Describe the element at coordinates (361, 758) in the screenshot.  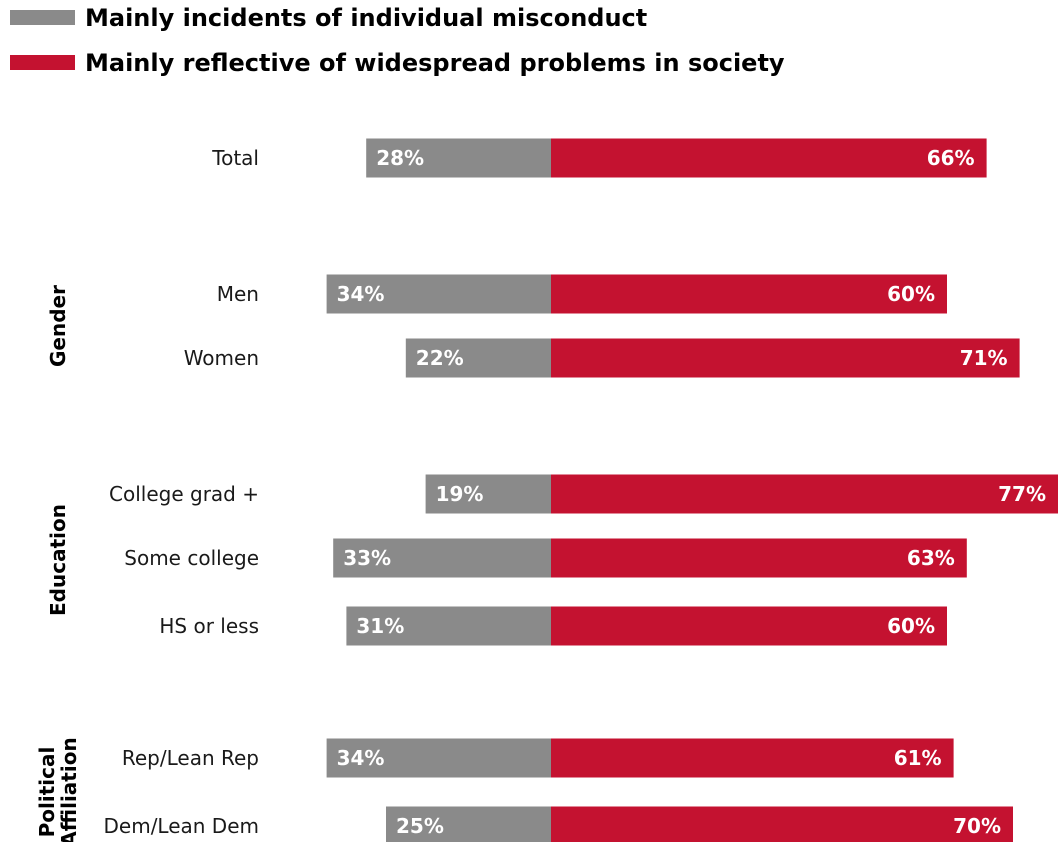
I see `bar-label-individual-rep-lean-rep: 34%` at that location.